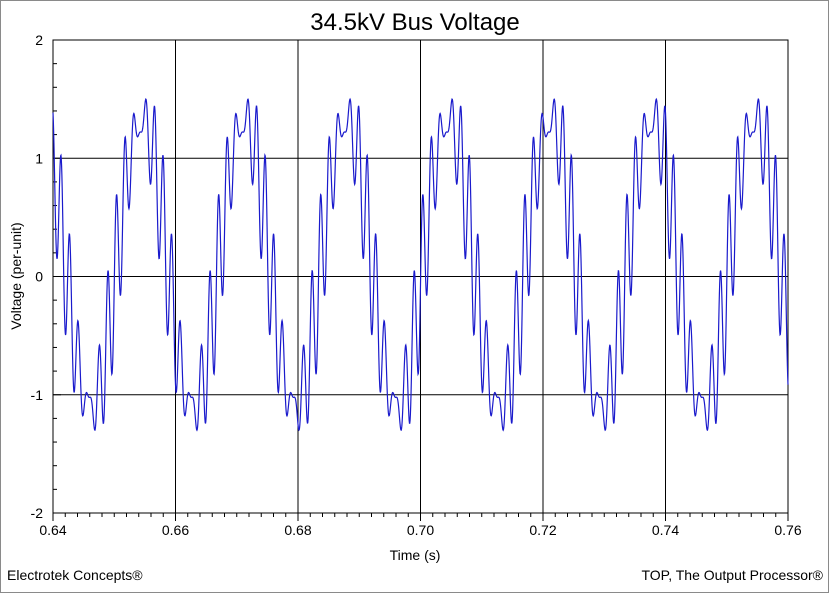  Describe the element at coordinates (75, 575) in the screenshot. I see `footer-left-credit: Electrotek Concepts®` at that location.